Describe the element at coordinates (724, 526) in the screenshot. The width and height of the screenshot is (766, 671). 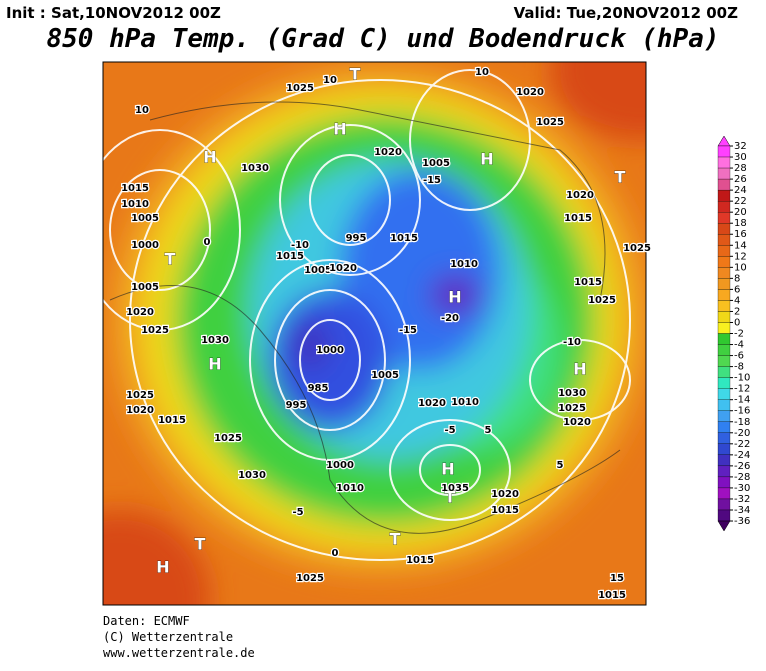
I see `colorbar-bottom-arrow` at that location.